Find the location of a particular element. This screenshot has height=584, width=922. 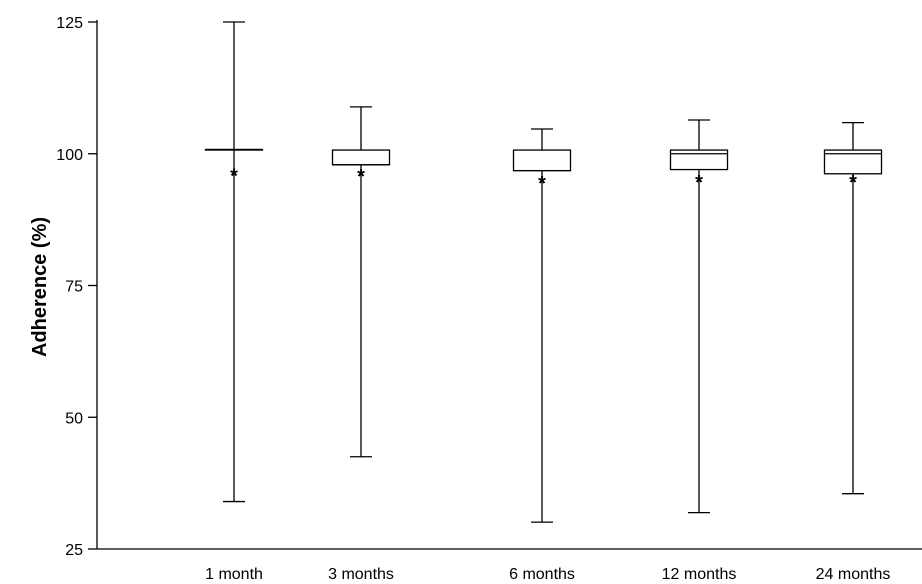

x-tick-label: 24 months is located at coordinates (853, 574).